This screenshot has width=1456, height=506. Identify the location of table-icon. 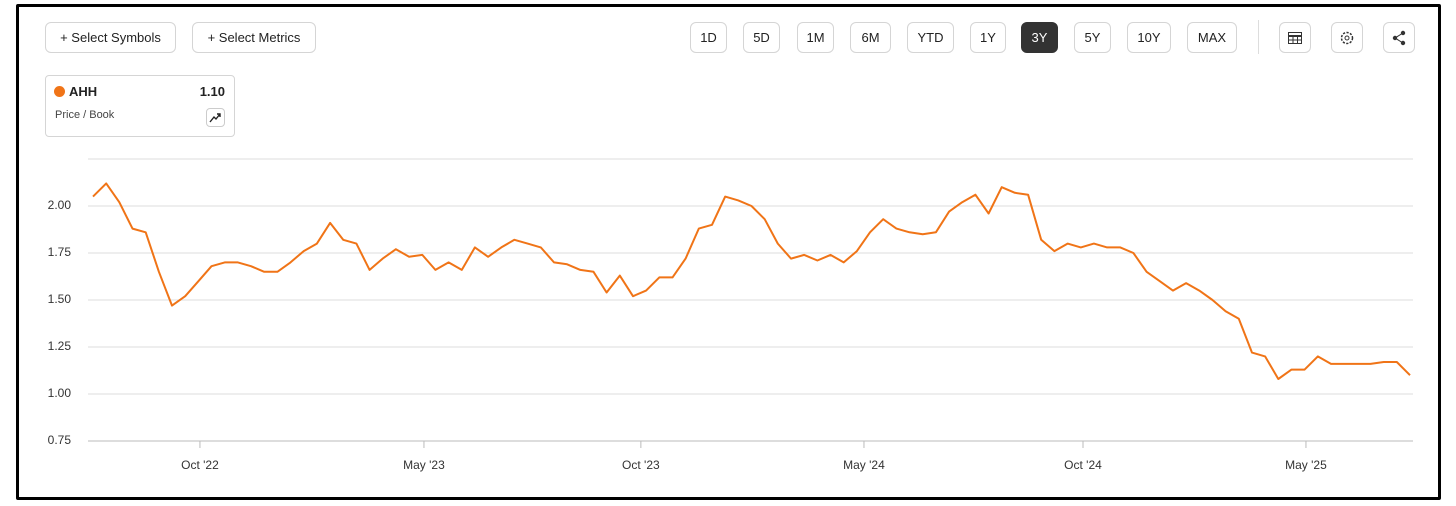
(1295, 37).